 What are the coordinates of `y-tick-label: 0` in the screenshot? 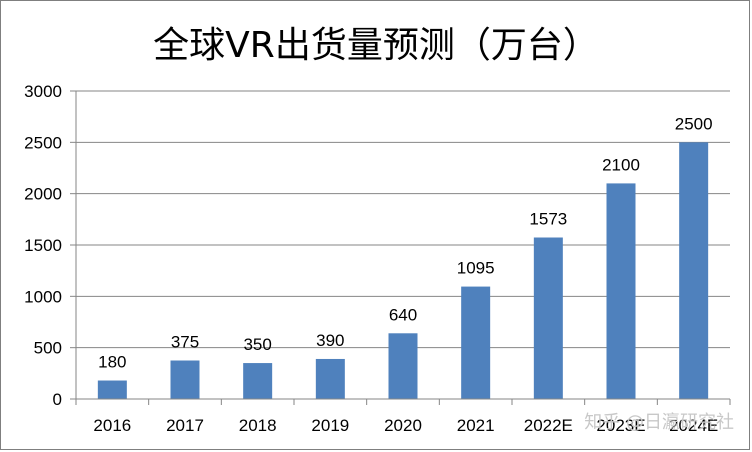 It's located at (57, 399).